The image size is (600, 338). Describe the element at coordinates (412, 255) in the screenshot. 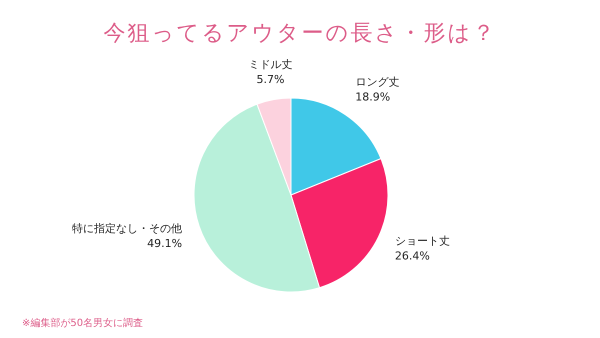

I see `data-label: 26.4%` at that location.